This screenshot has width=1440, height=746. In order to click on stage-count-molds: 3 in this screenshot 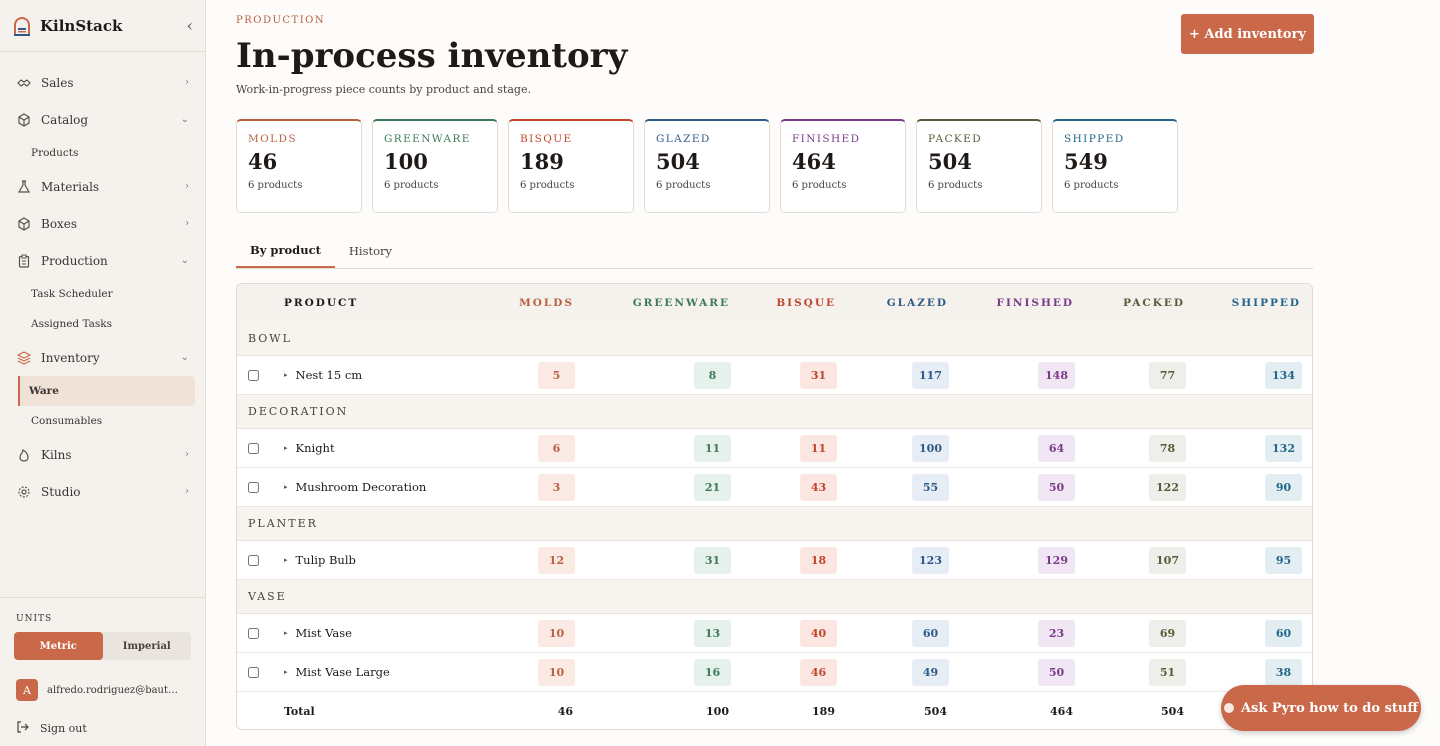, I will do `click(556, 487)`.